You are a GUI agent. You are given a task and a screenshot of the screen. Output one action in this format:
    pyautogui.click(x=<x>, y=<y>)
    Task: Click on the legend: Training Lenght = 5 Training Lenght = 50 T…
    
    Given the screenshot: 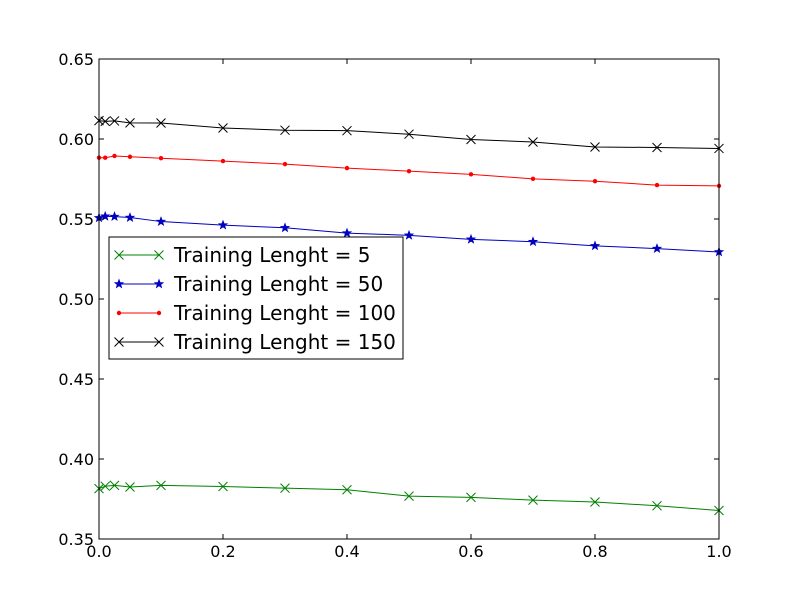 What is the action you would take?
    pyautogui.click(x=256, y=298)
    